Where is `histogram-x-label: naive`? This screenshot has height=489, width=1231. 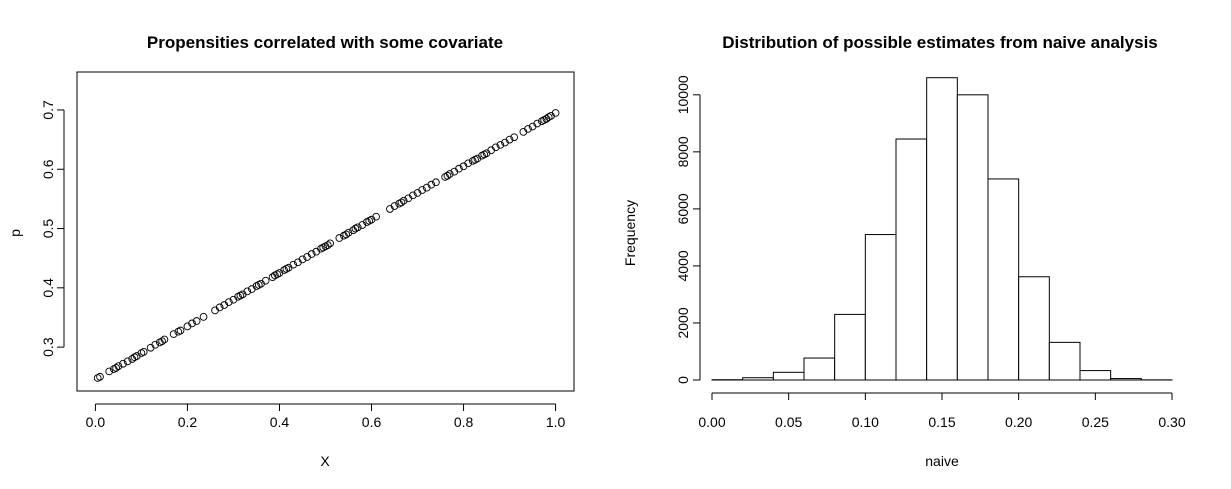
histogram-x-label: naive is located at coordinates (942, 461).